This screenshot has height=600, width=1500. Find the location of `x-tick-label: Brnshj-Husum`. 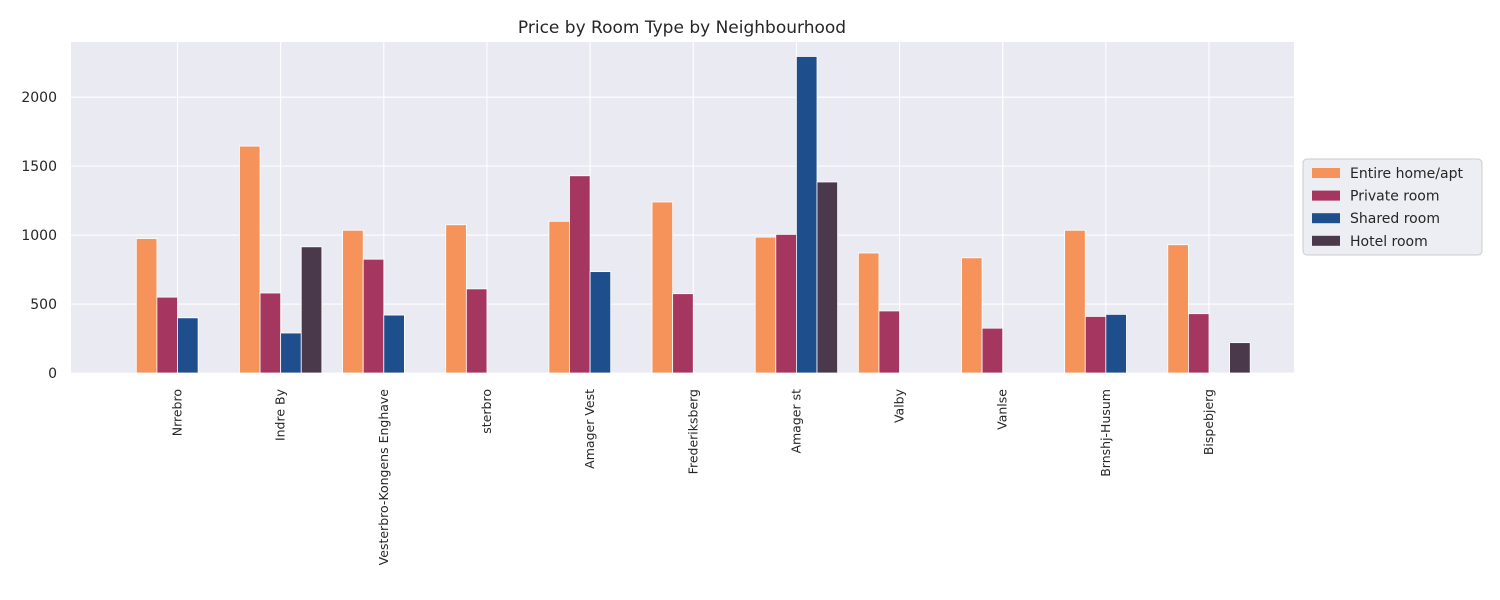

x-tick-label: Brnshj-Husum is located at coordinates (1105, 433).